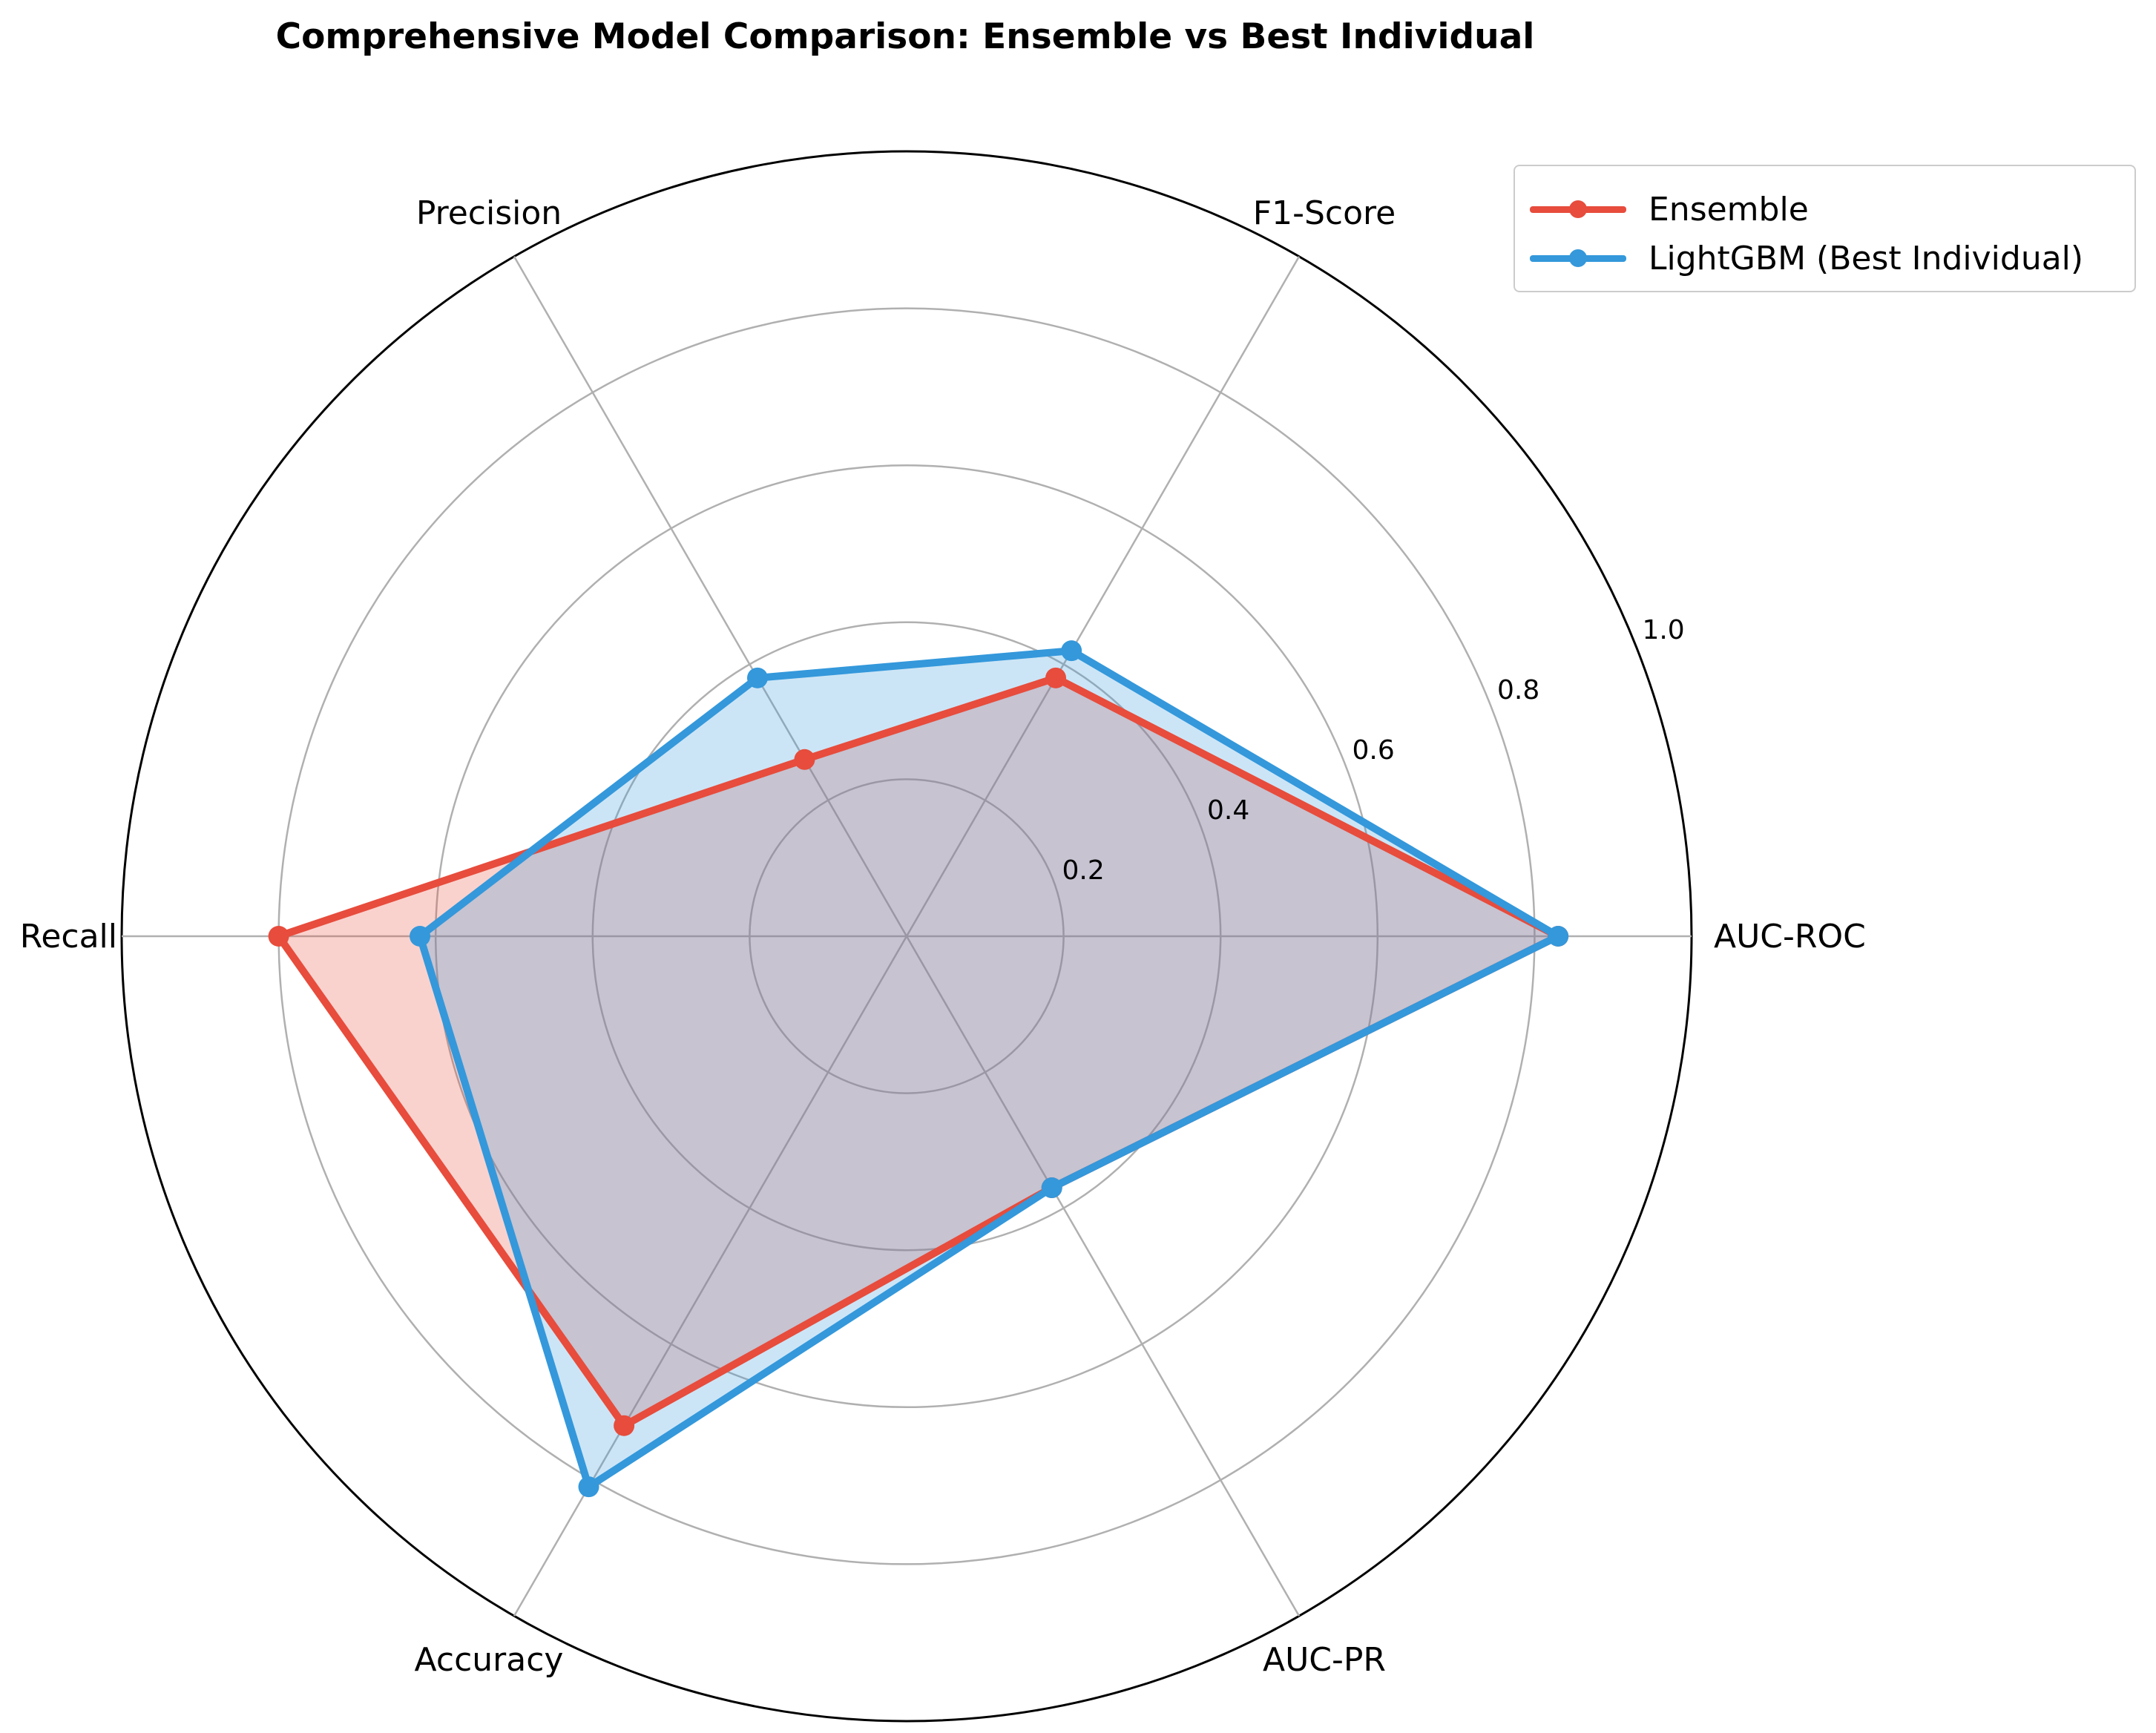 This screenshot has height=1733, width=2156. I want to click on legend-swatch-ensemble, so click(1578, 209).